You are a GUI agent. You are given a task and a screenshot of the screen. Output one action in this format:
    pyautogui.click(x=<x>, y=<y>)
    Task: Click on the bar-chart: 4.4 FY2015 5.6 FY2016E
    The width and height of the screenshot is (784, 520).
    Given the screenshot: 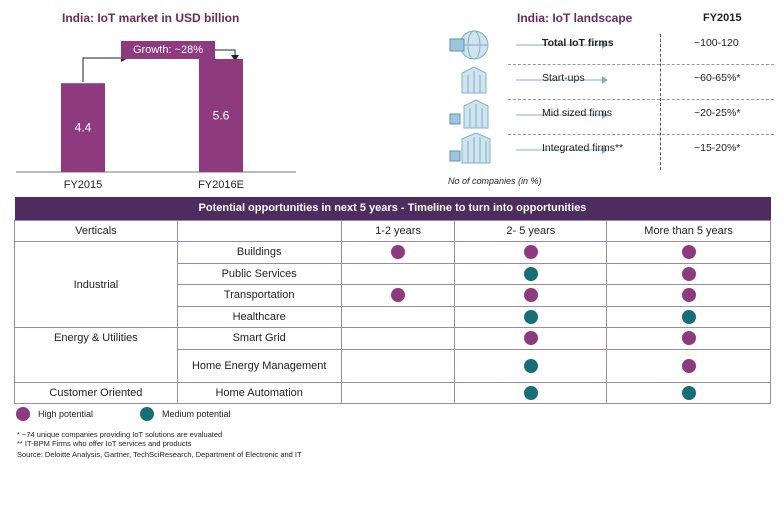 What is the action you would take?
    pyautogui.click(x=156, y=120)
    